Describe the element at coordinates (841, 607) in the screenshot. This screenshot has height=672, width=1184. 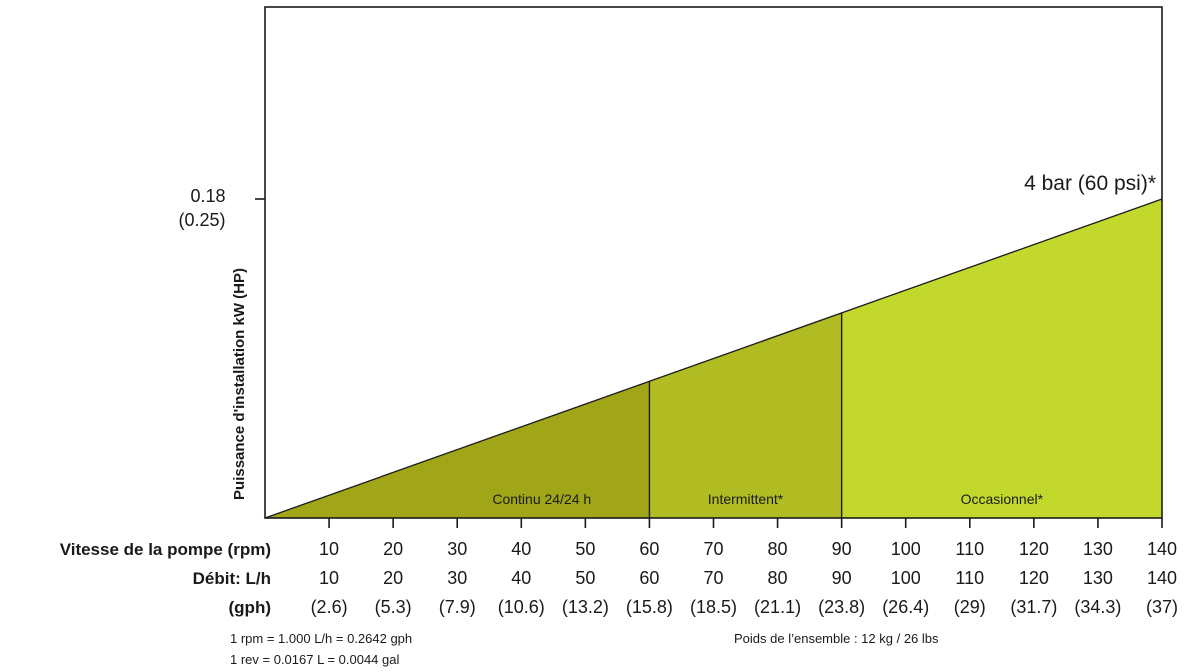
I see `x-tick-label: (23.8)` at that location.